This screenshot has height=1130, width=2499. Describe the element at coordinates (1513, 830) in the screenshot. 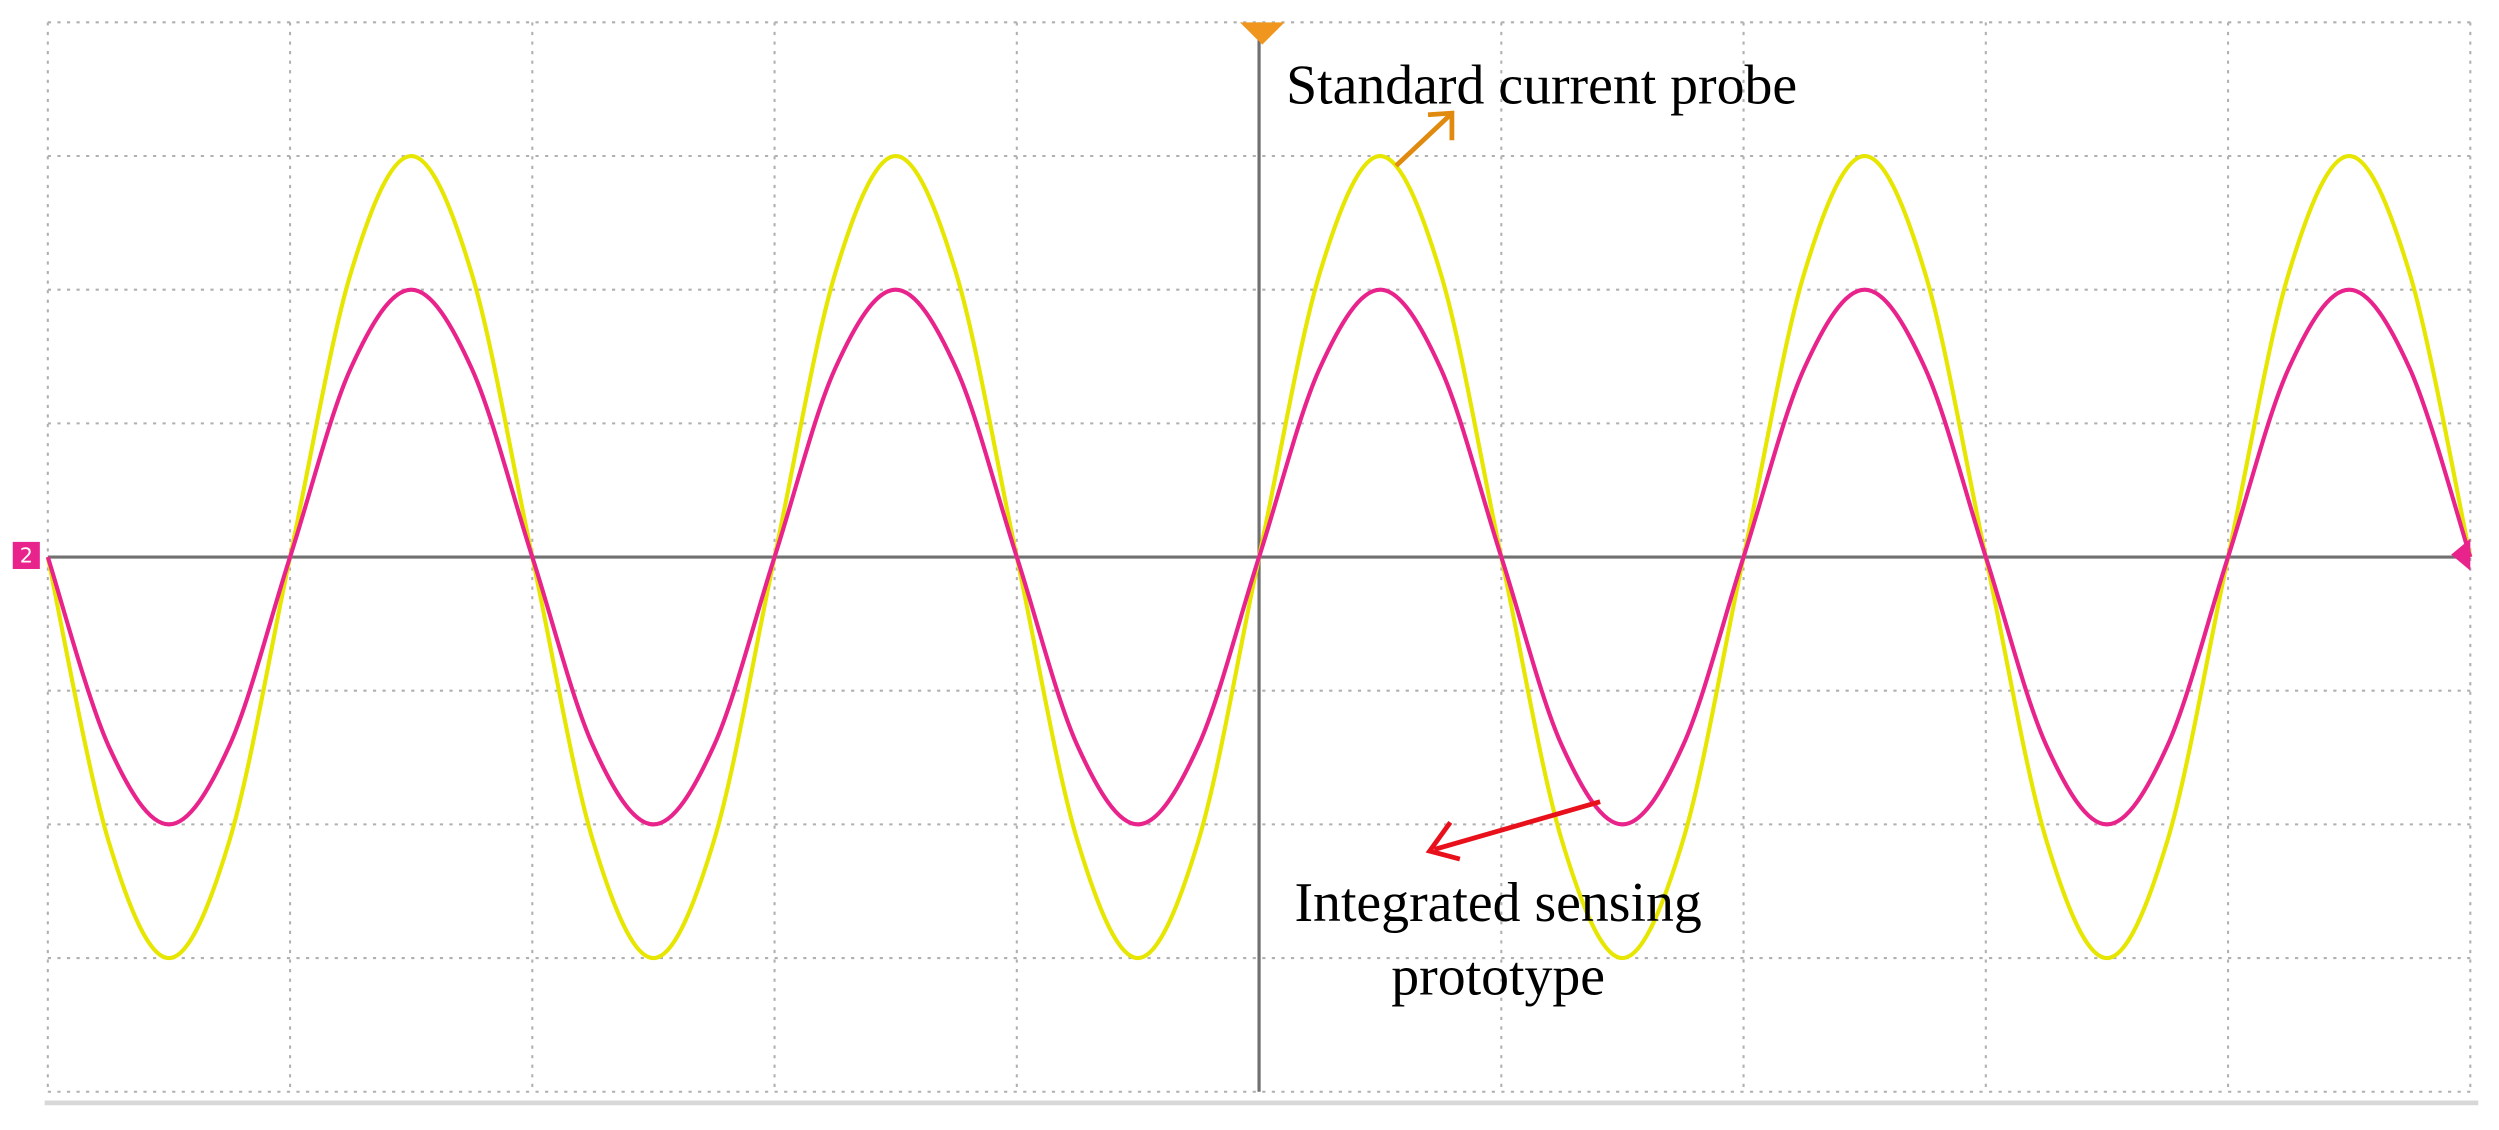

I see `prototype-arrow` at that location.